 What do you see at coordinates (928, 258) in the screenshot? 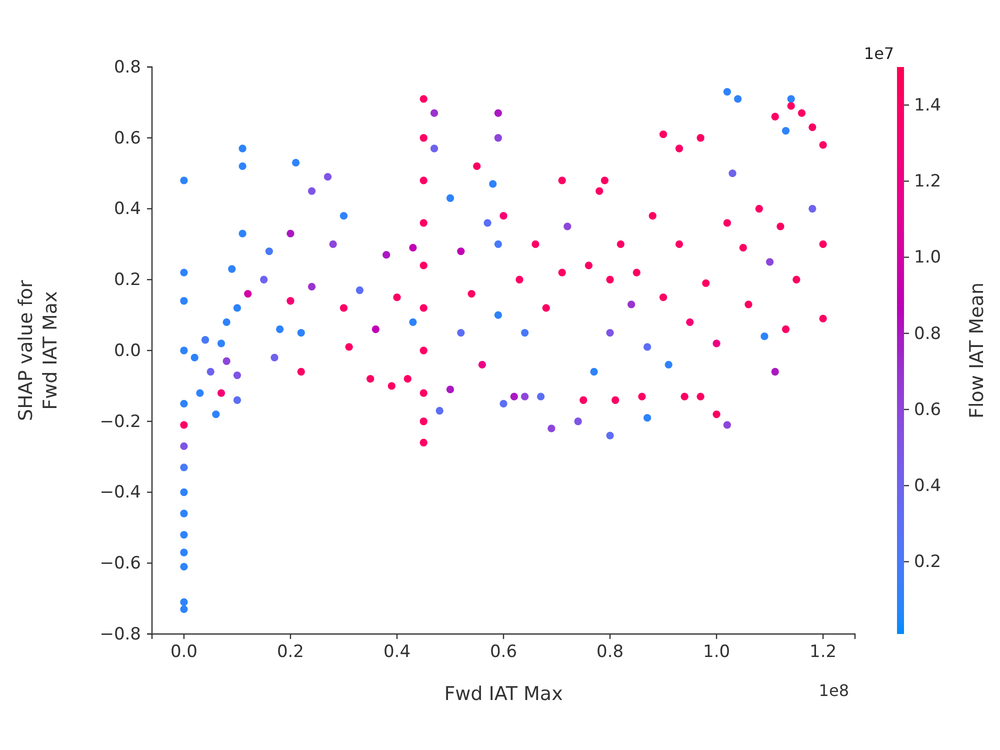
I see `color-bar-label: 1.0` at bounding box center [928, 258].